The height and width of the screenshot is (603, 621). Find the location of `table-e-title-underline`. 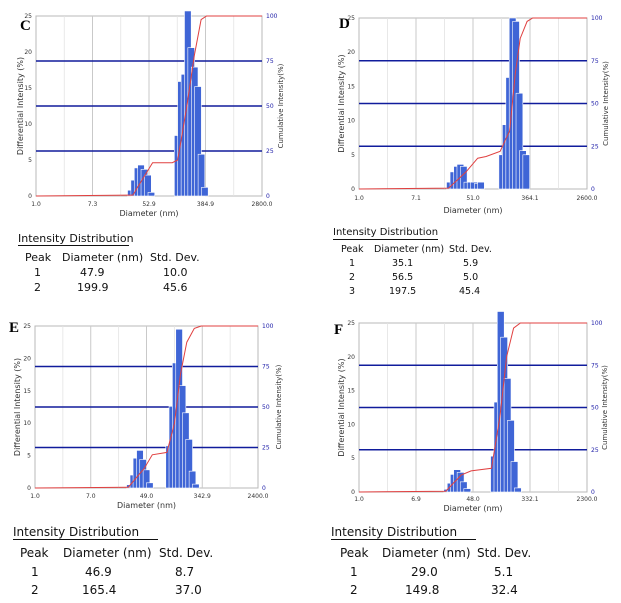

table-e-title-underline is located at coordinates (85, 539).